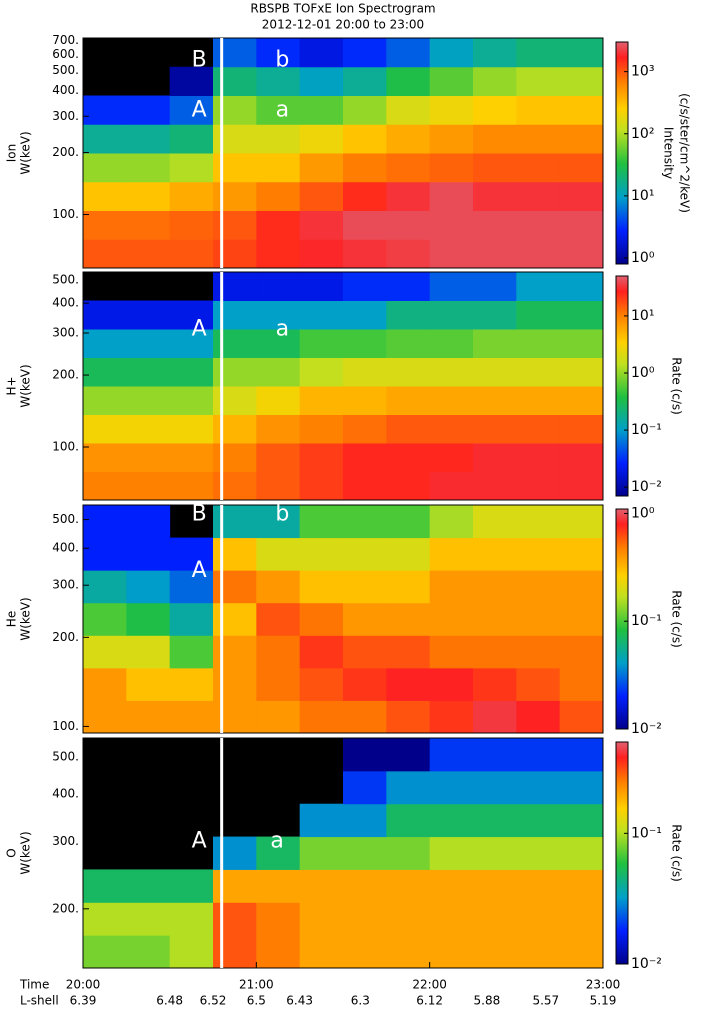 The height and width of the screenshot is (1011, 709). Describe the element at coordinates (39, 1001) in the screenshot. I see `lshell-label: L-shell` at that location.